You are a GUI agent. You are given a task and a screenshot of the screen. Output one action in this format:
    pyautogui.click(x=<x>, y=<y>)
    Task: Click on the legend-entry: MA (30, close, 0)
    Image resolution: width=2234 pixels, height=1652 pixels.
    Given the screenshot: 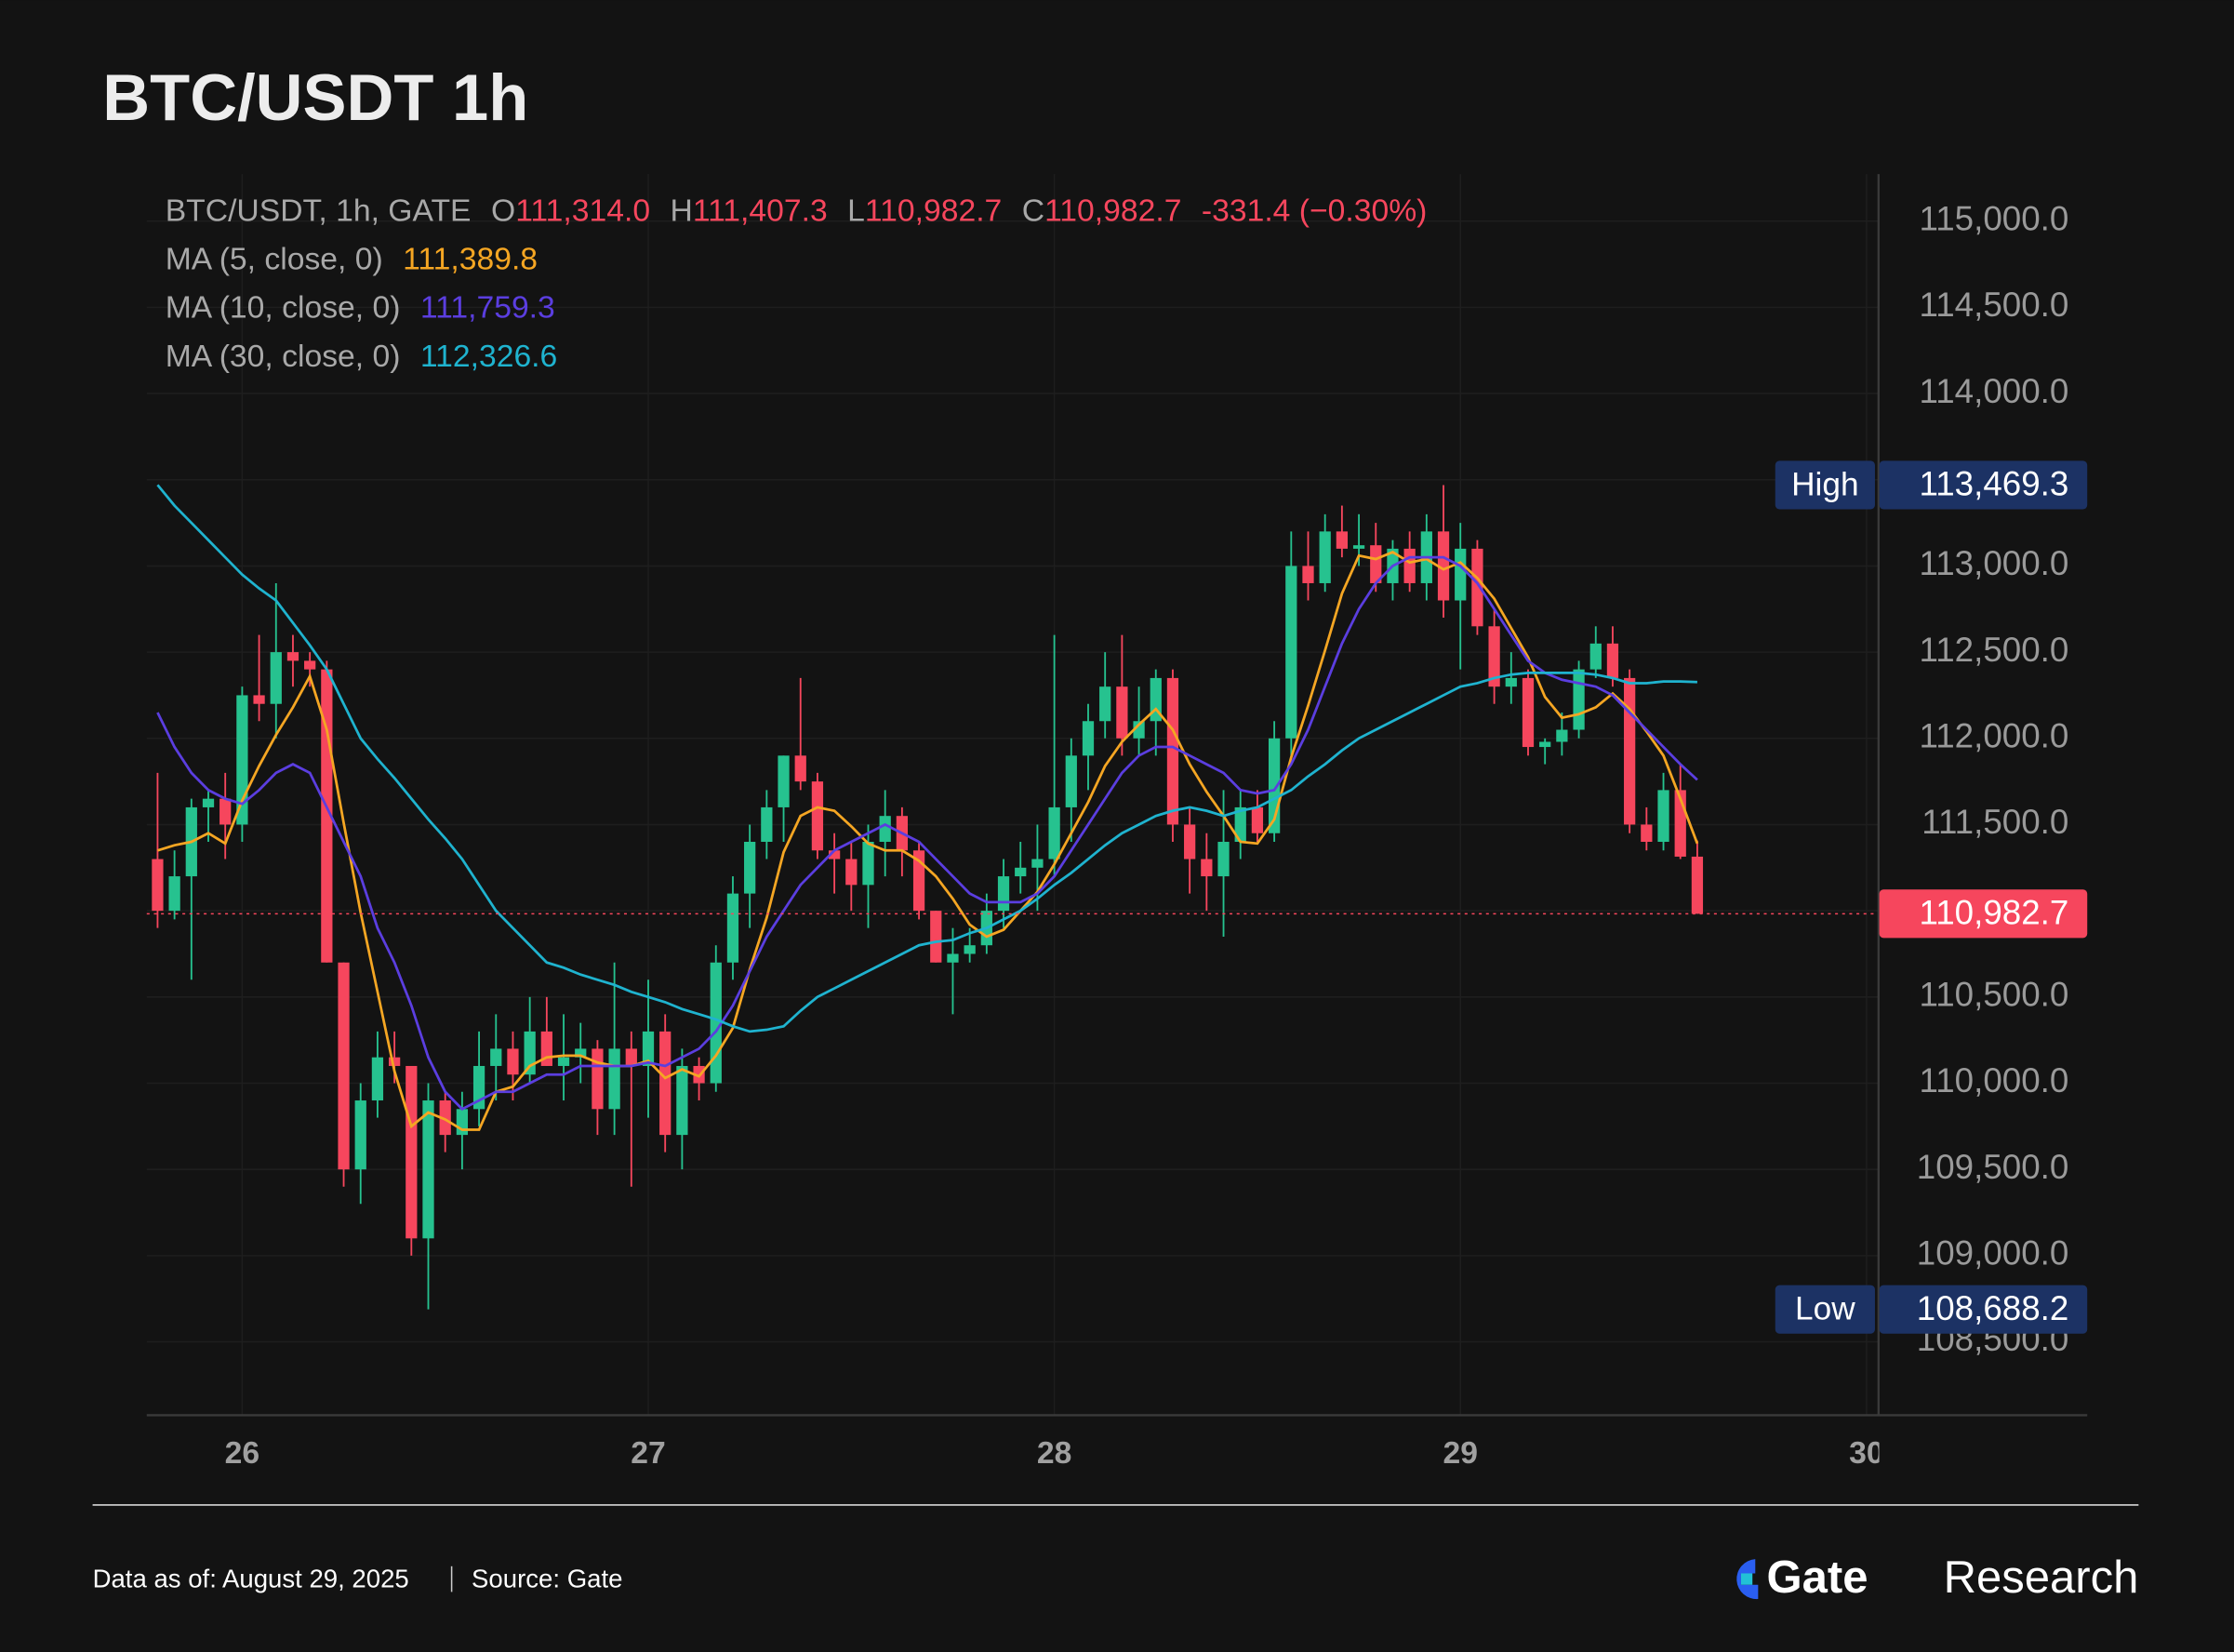 What is the action you would take?
    pyautogui.click(x=283, y=356)
    